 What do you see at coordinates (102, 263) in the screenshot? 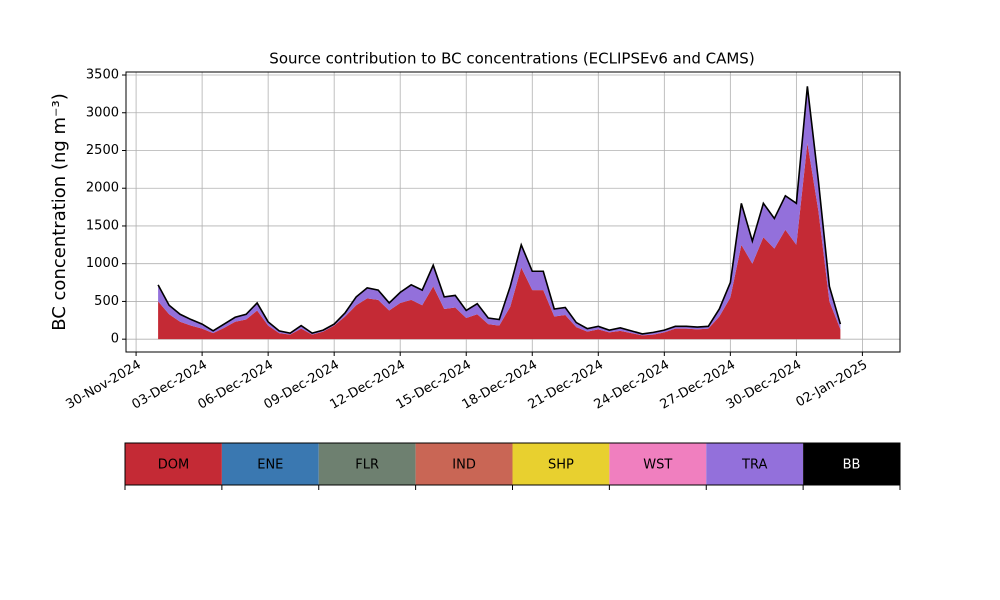
I see `y-tick-label: 1000` at bounding box center [102, 263].